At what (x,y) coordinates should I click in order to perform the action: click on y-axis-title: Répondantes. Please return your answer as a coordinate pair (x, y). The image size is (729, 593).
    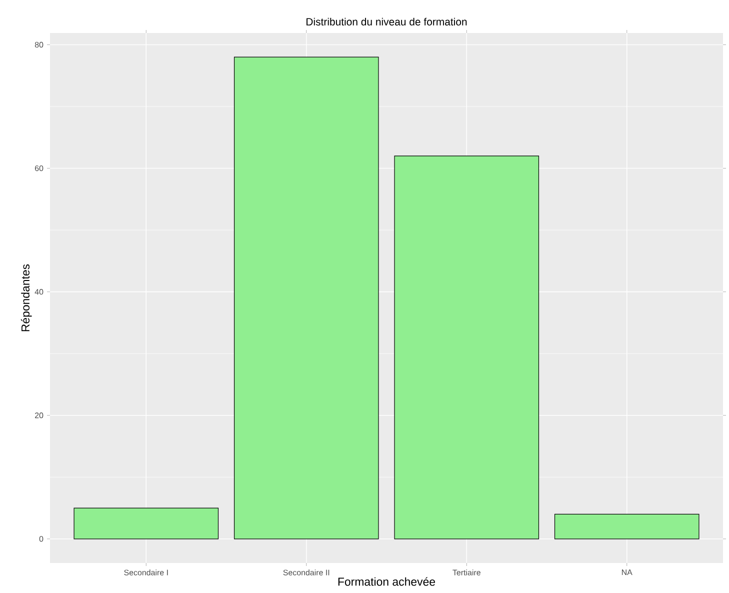
    Looking at the image, I should click on (26, 298).